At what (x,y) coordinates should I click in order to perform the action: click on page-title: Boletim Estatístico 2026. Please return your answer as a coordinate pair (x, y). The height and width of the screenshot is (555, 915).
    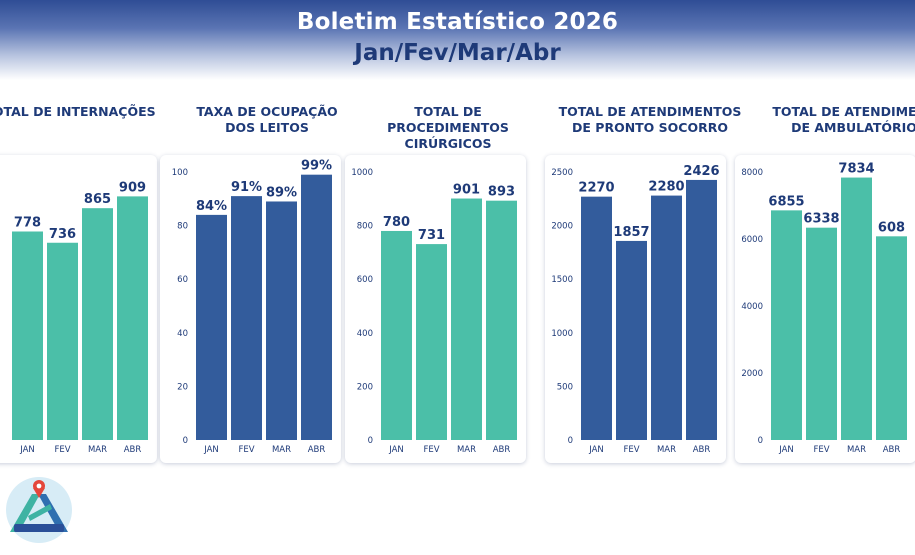
    Looking at the image, I should click on (457, 22).